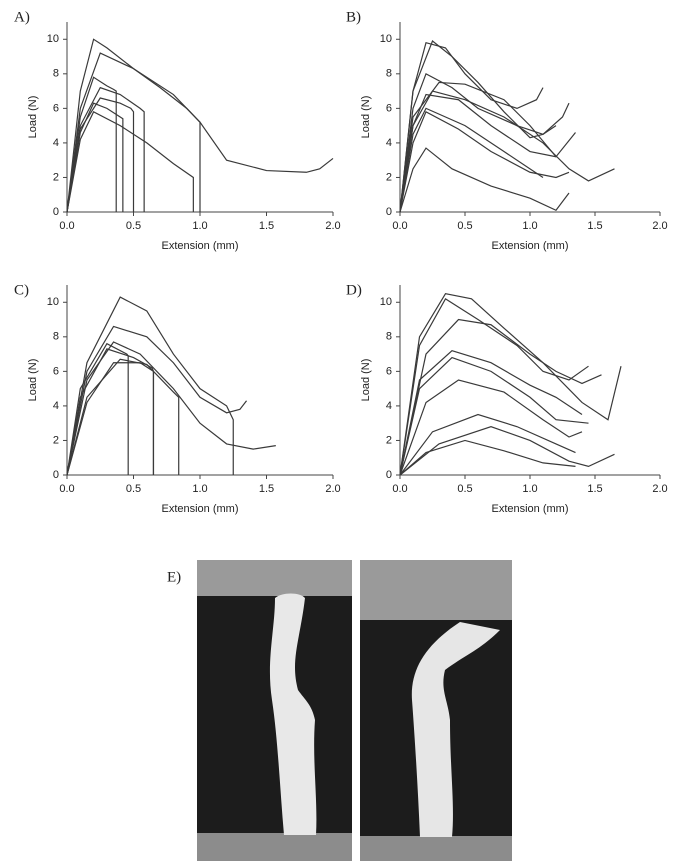 The width and height of the screenshot is (681, 861). Describe the element at coordinates (21, 290) in the screenshot. I see `panel-label: C)` at that location.